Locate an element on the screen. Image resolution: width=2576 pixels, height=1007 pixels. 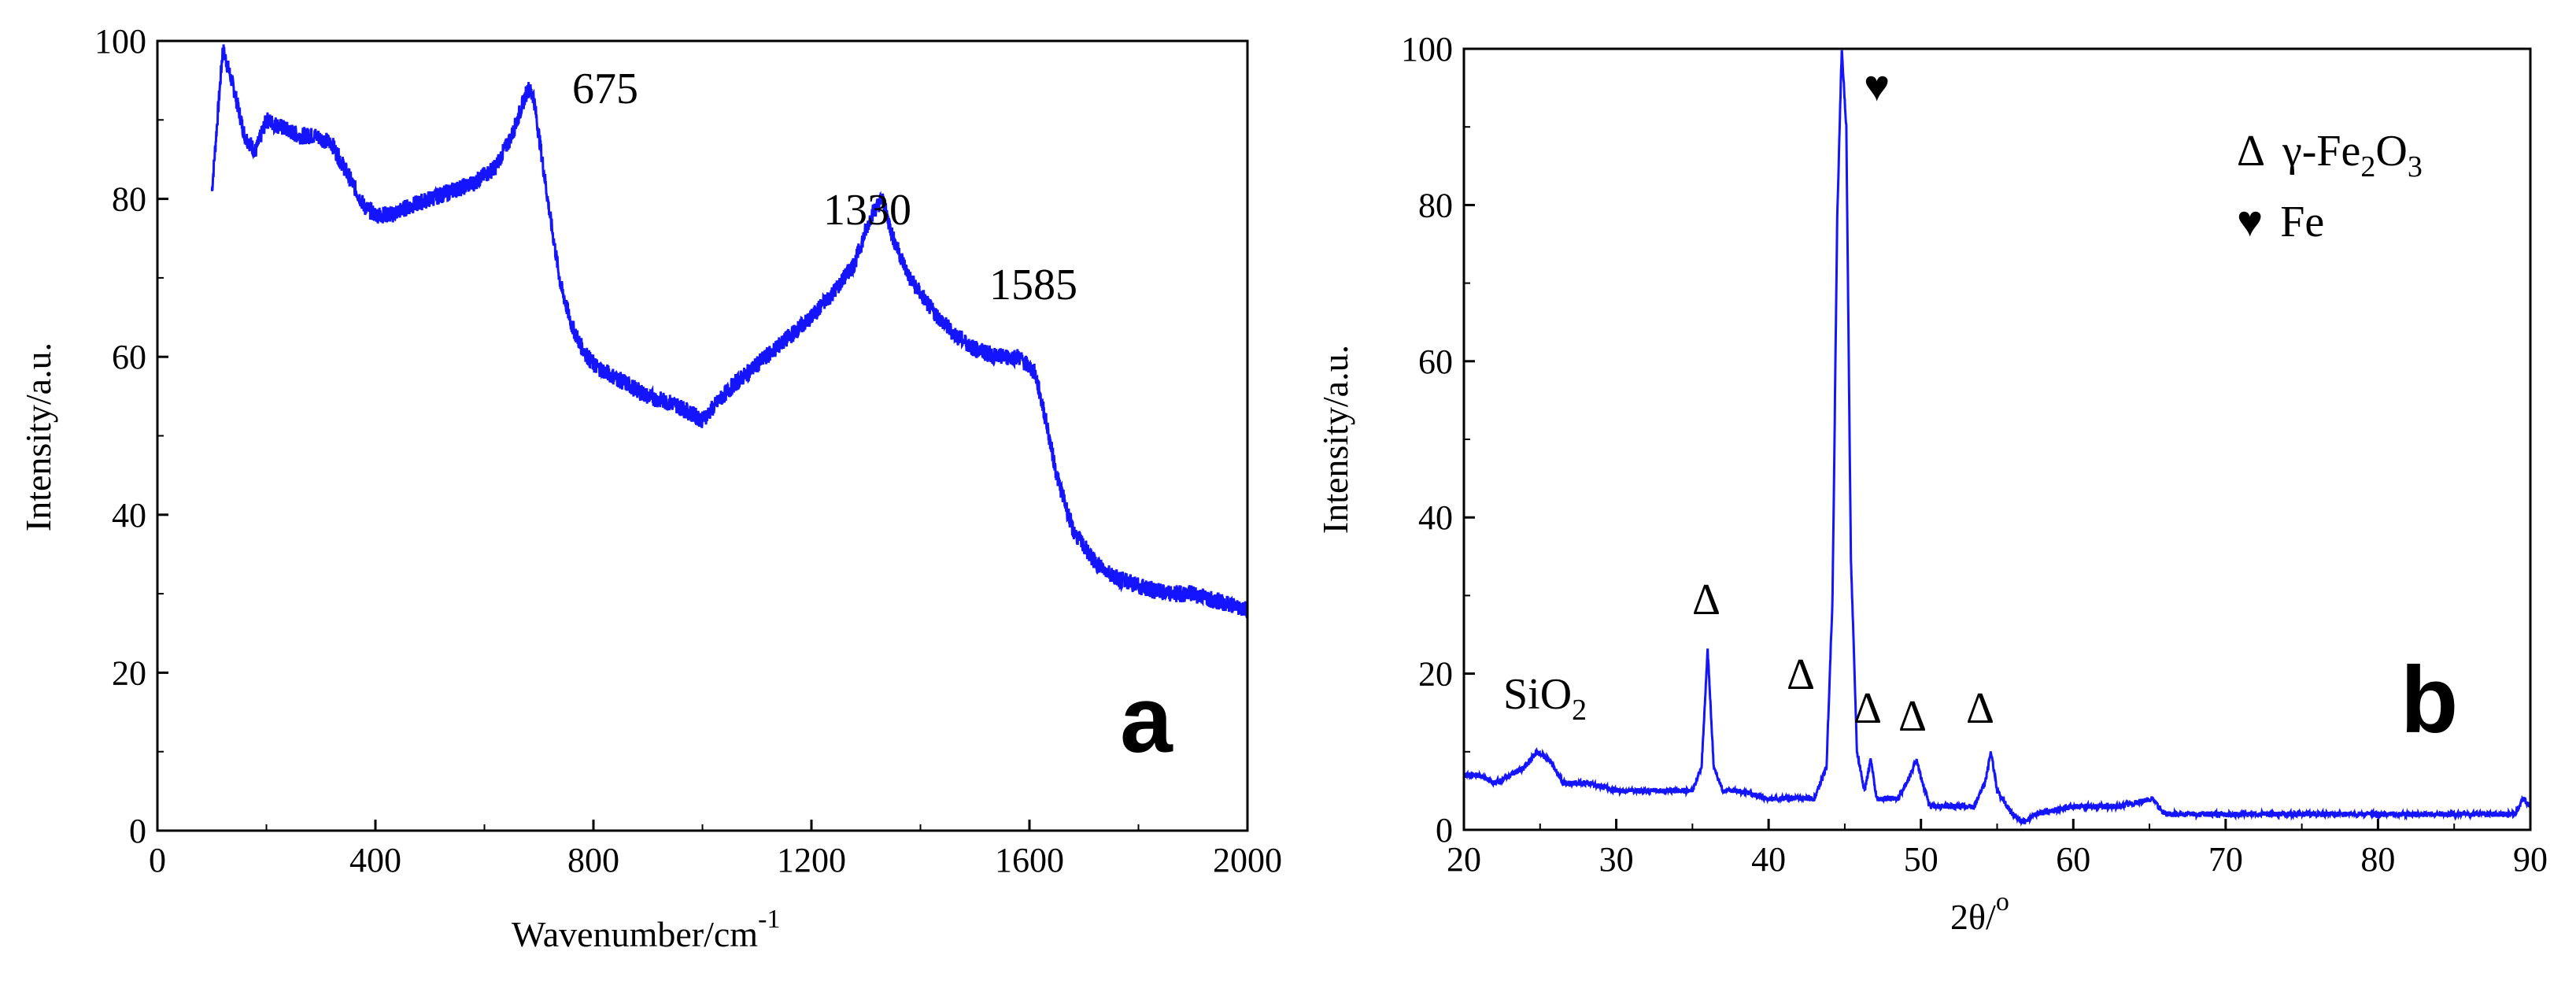
panel-a-x-tick-label: 400 is located at coordinates (375, 860).